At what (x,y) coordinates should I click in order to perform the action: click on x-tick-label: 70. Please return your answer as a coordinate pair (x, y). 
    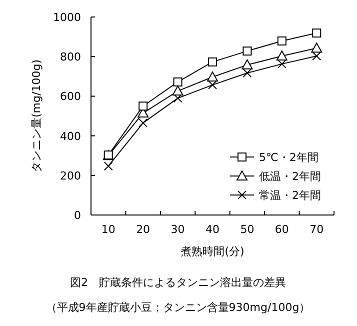
    Looking at the image, I should click on (317, 229).